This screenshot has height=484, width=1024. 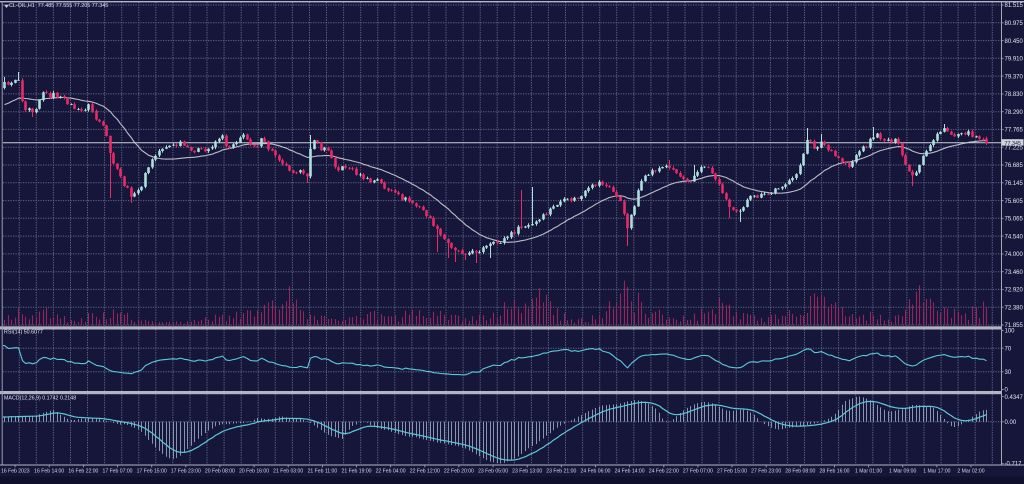 What do you see at coordinates (1014, 184) in the screenshot?
I see `svg-text: 76.145` at bounding box center [1014, 184].